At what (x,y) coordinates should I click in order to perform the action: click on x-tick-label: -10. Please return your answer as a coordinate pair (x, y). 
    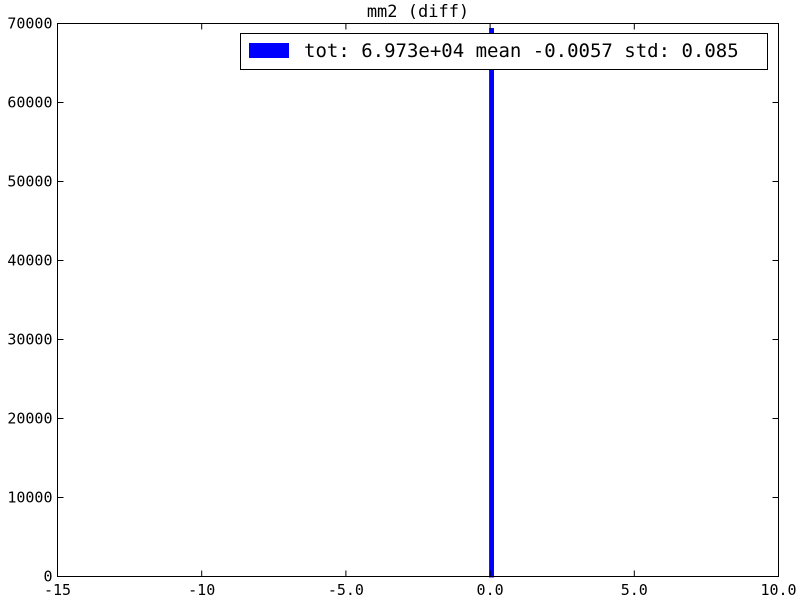
    Looking at the image, I should click on (201, 590).